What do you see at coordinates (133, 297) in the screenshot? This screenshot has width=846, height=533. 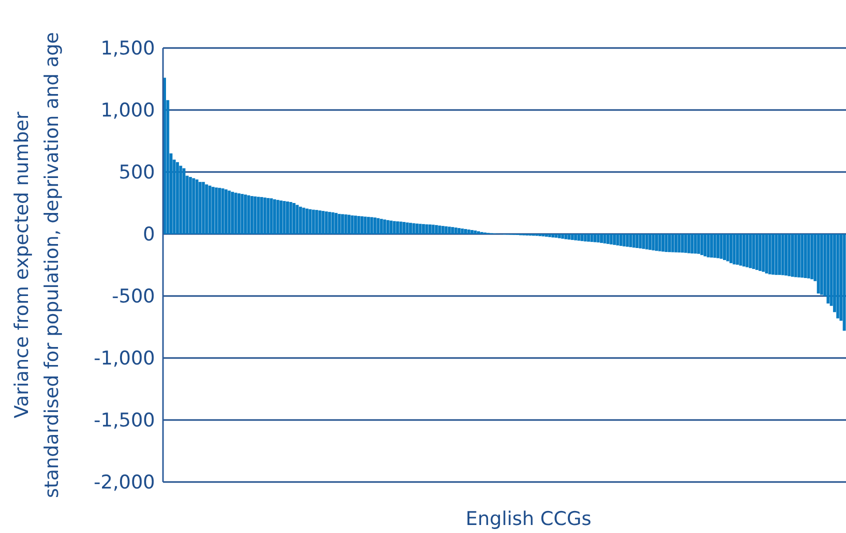 I see `y-tick-label: -500` at bounding box center [133, 297].